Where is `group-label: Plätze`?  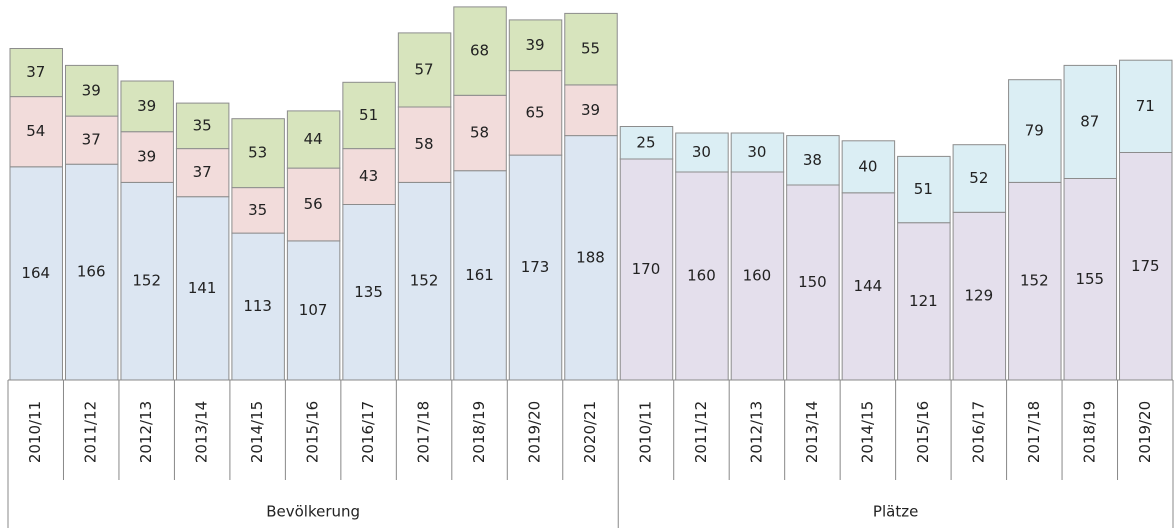
group-label: Plätze is located at coordinates (895, 512).